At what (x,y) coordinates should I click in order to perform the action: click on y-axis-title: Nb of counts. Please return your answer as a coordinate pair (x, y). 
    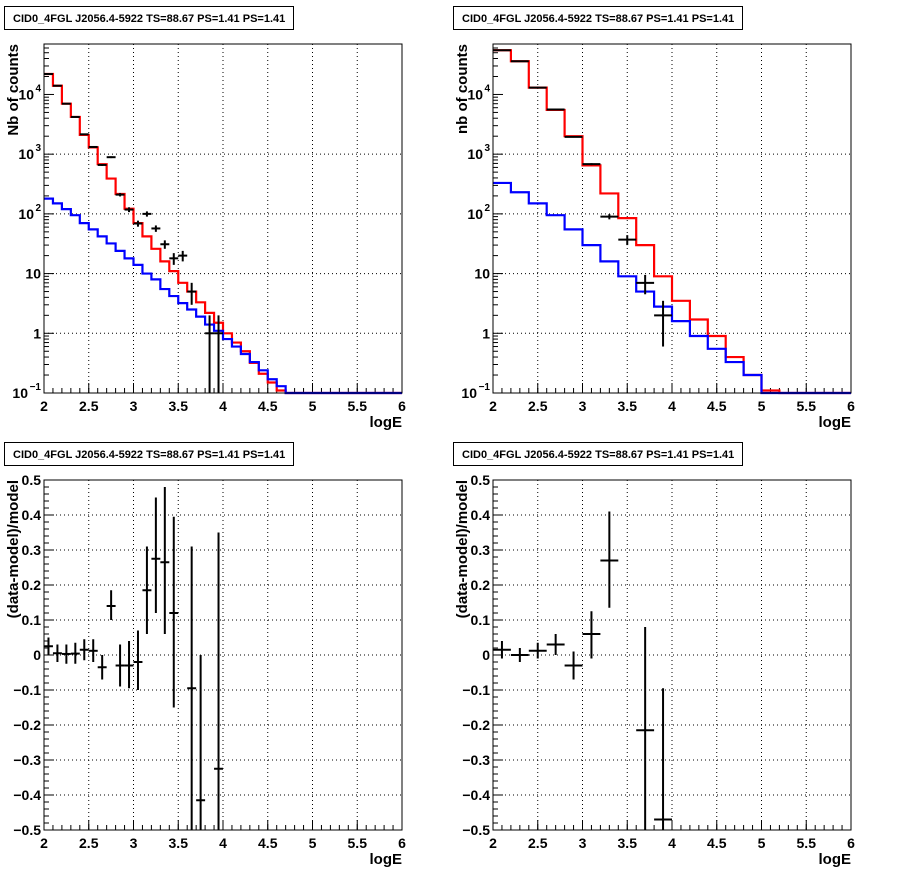
    Looking at the image, I should click on (13, 90).